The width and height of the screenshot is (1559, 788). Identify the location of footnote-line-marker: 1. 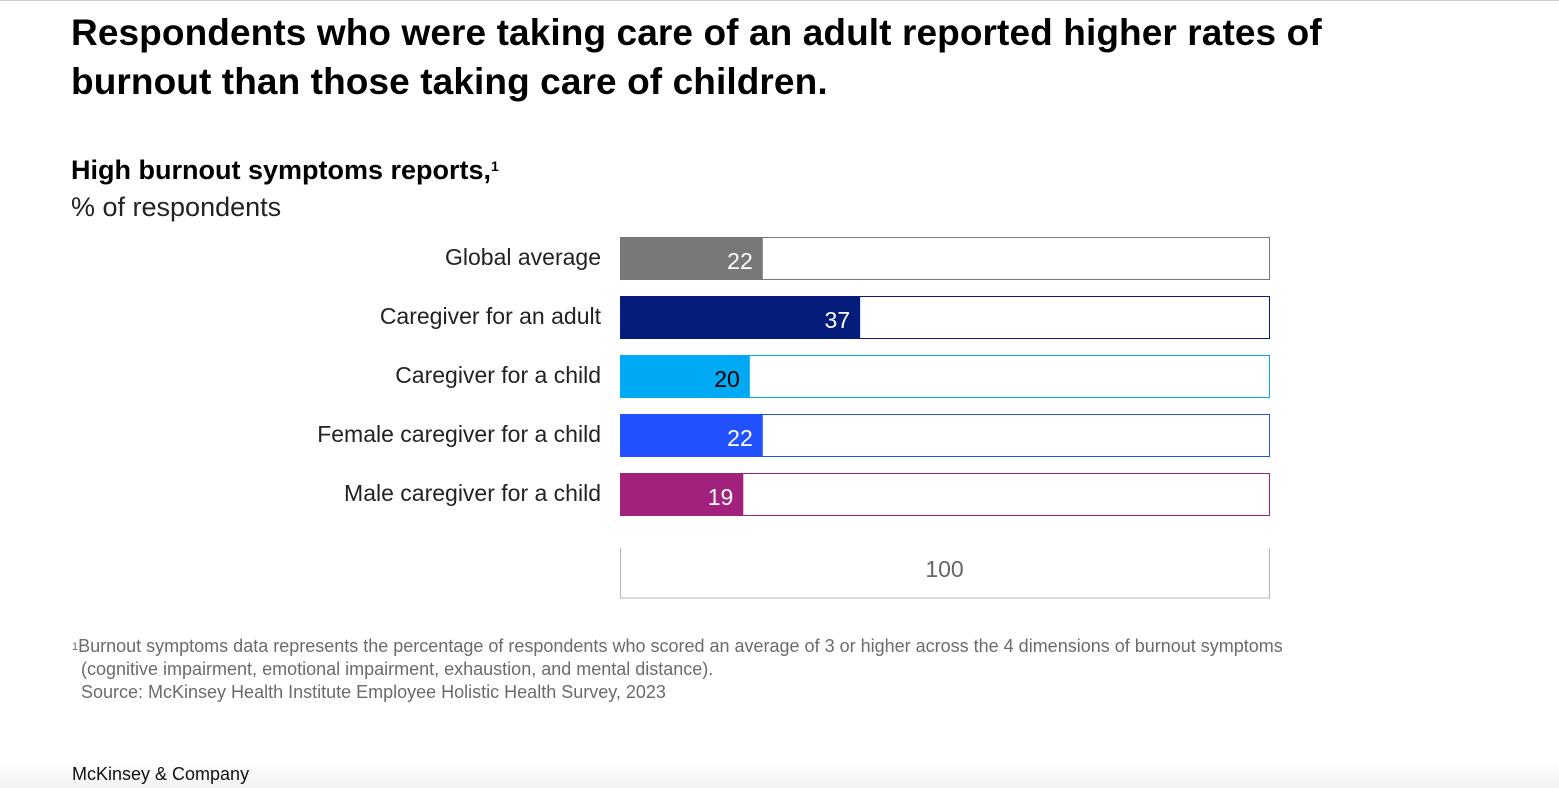
(75, 647).